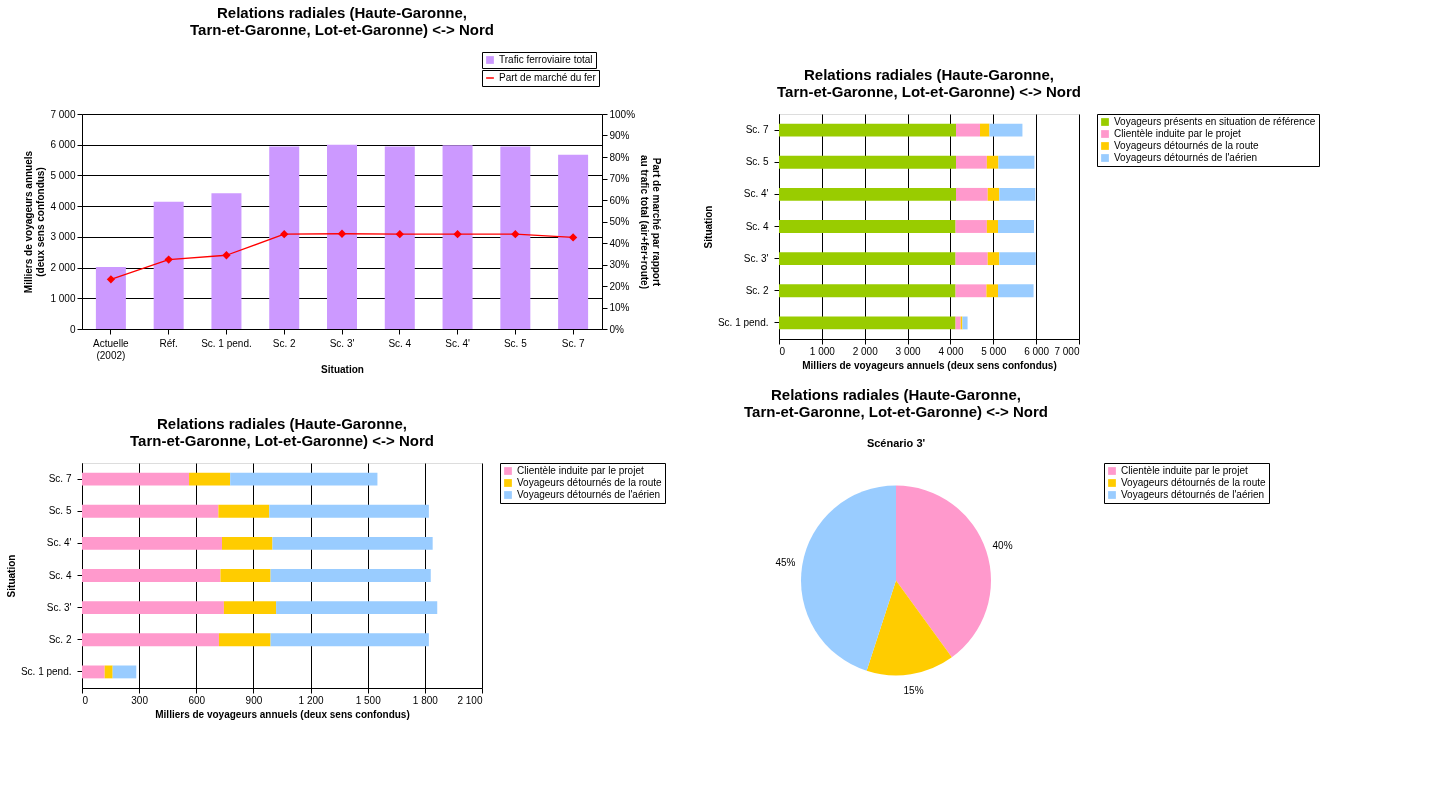 This screenshot has height=798, width=1449. I want to click on x-tick-label: 5 000, so click(994, 351).